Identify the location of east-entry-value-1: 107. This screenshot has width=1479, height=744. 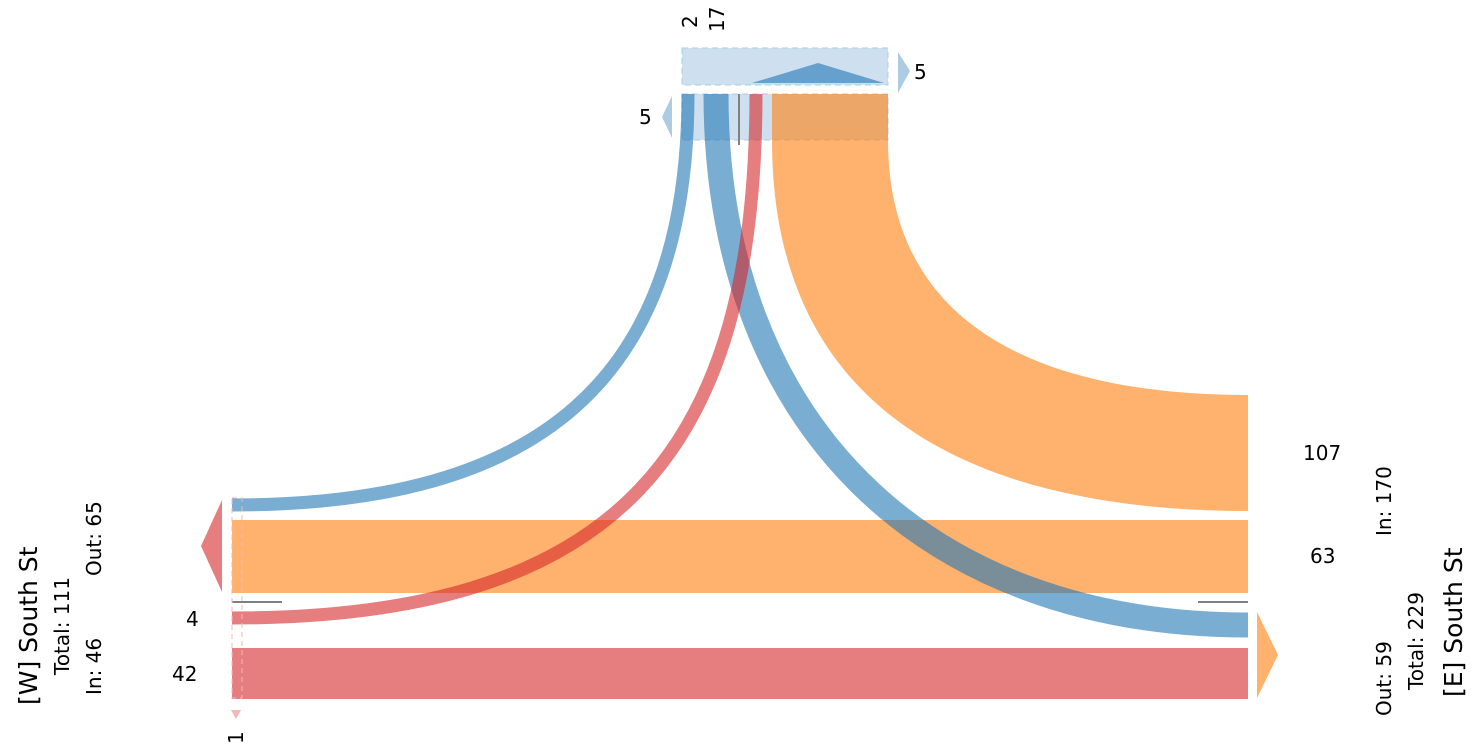
(1322, 453).